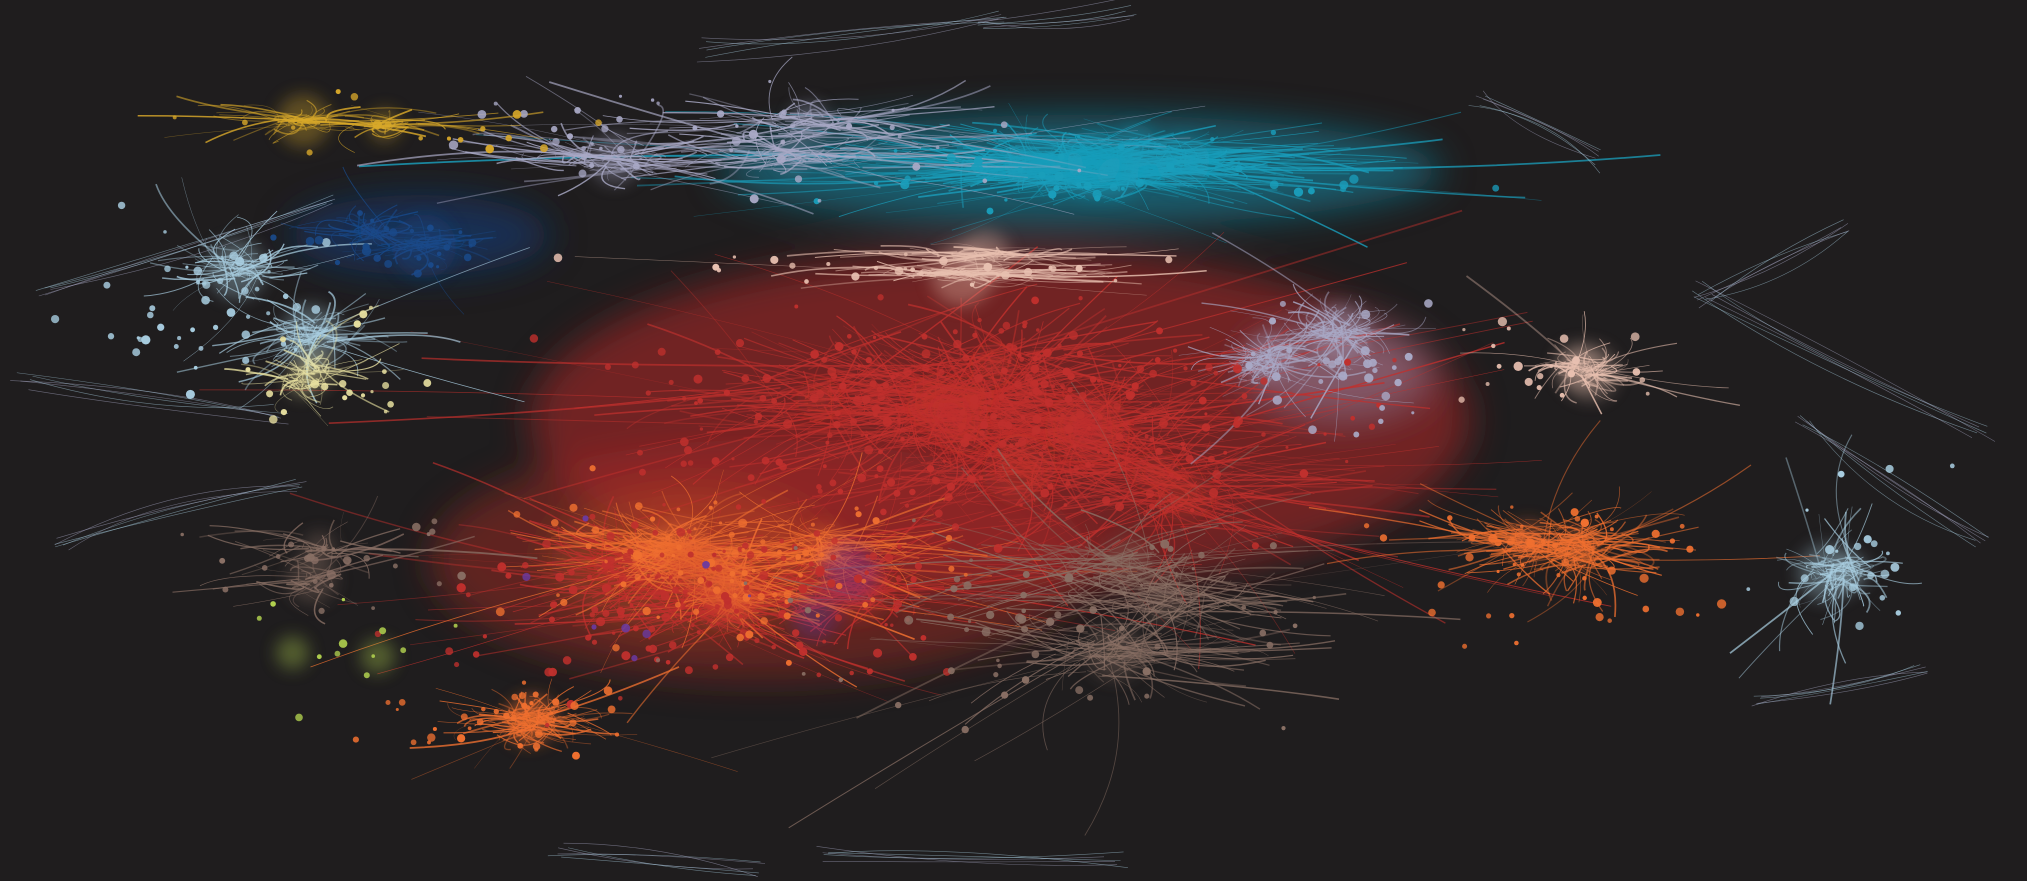 This screenshot has height=881, width=2027. Describe the element at coordinates (236, 269) in the screenshot. I see `pale-blue-hub-glow` at that location.